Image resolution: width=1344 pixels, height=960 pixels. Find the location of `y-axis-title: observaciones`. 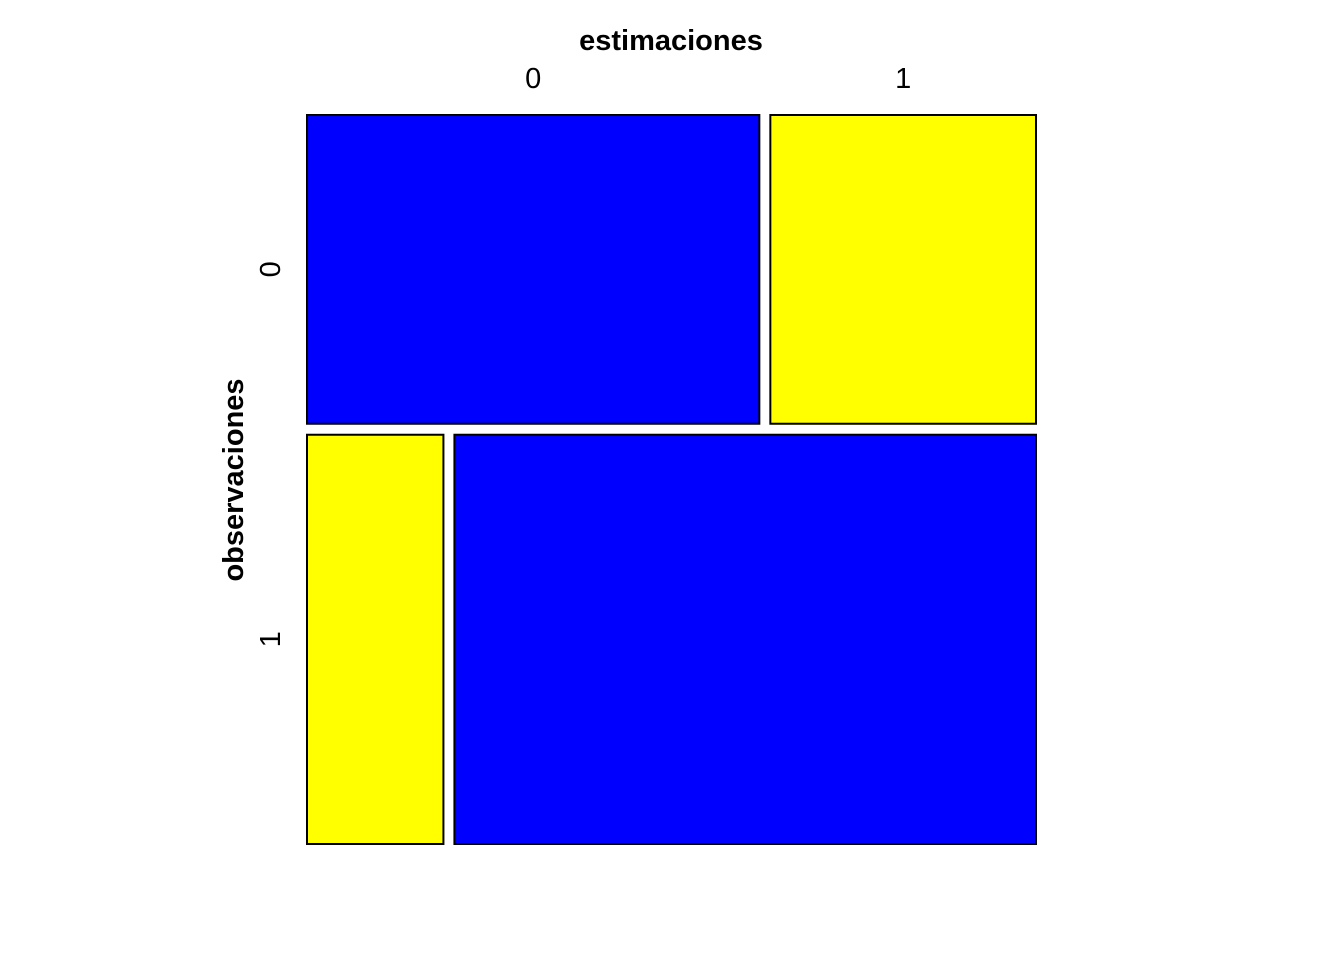

y-axis-title: observaciones is located at coordinates (234, 479).